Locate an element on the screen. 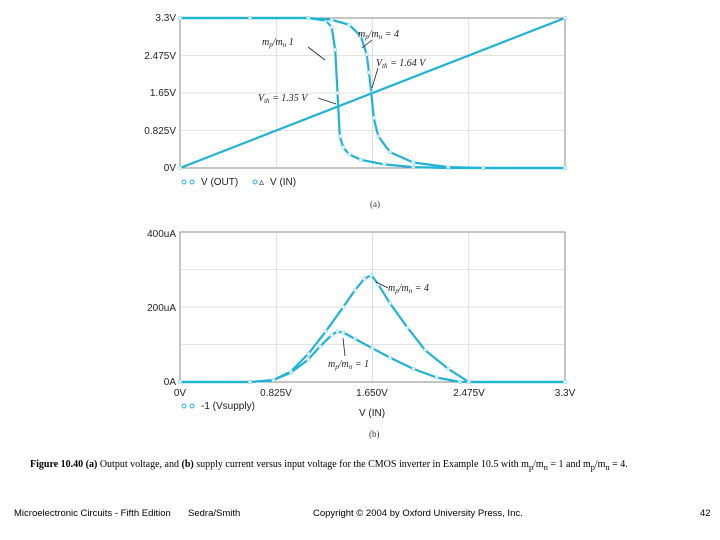  annotation-a-arrow1 is located at coordinates (316, 53).